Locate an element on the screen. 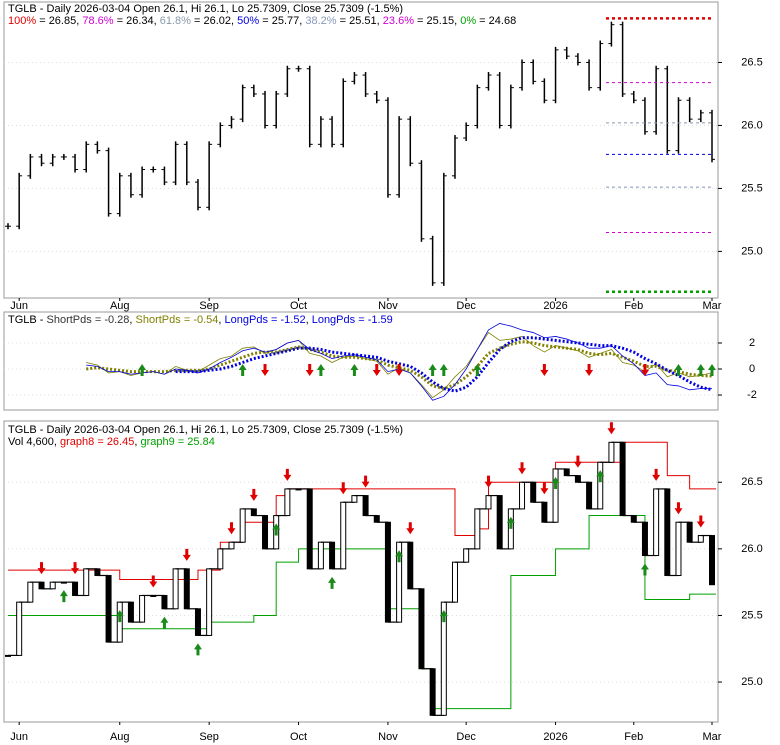 Image resolution: width=780 pixels, height=745 pixels. x-tick-label: Sep is located at coordinates (209, 737).